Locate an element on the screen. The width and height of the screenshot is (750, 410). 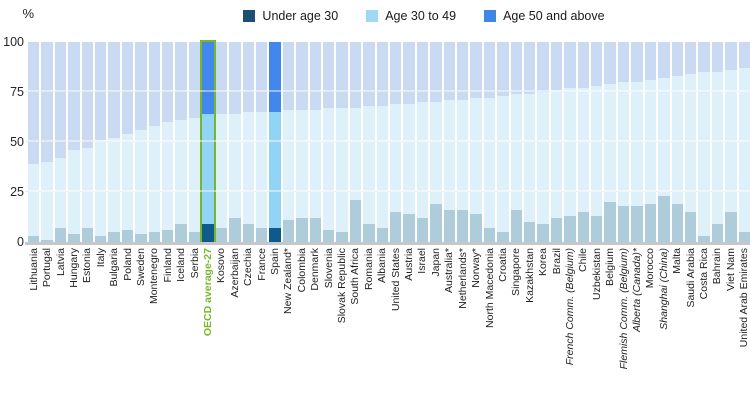
x-label-cell: Denmark is located at coordinates (315, 328).